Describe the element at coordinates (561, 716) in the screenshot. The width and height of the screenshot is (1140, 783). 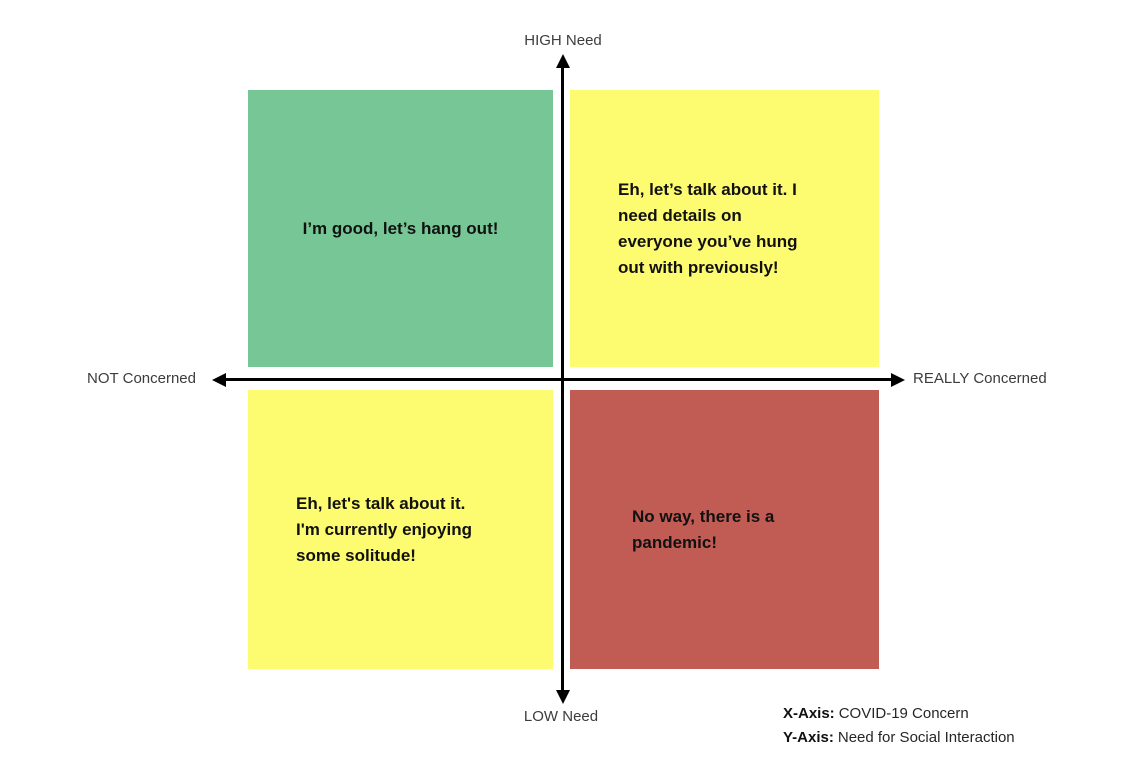
I see `y-axis-low-label: LOW Need` at that location.